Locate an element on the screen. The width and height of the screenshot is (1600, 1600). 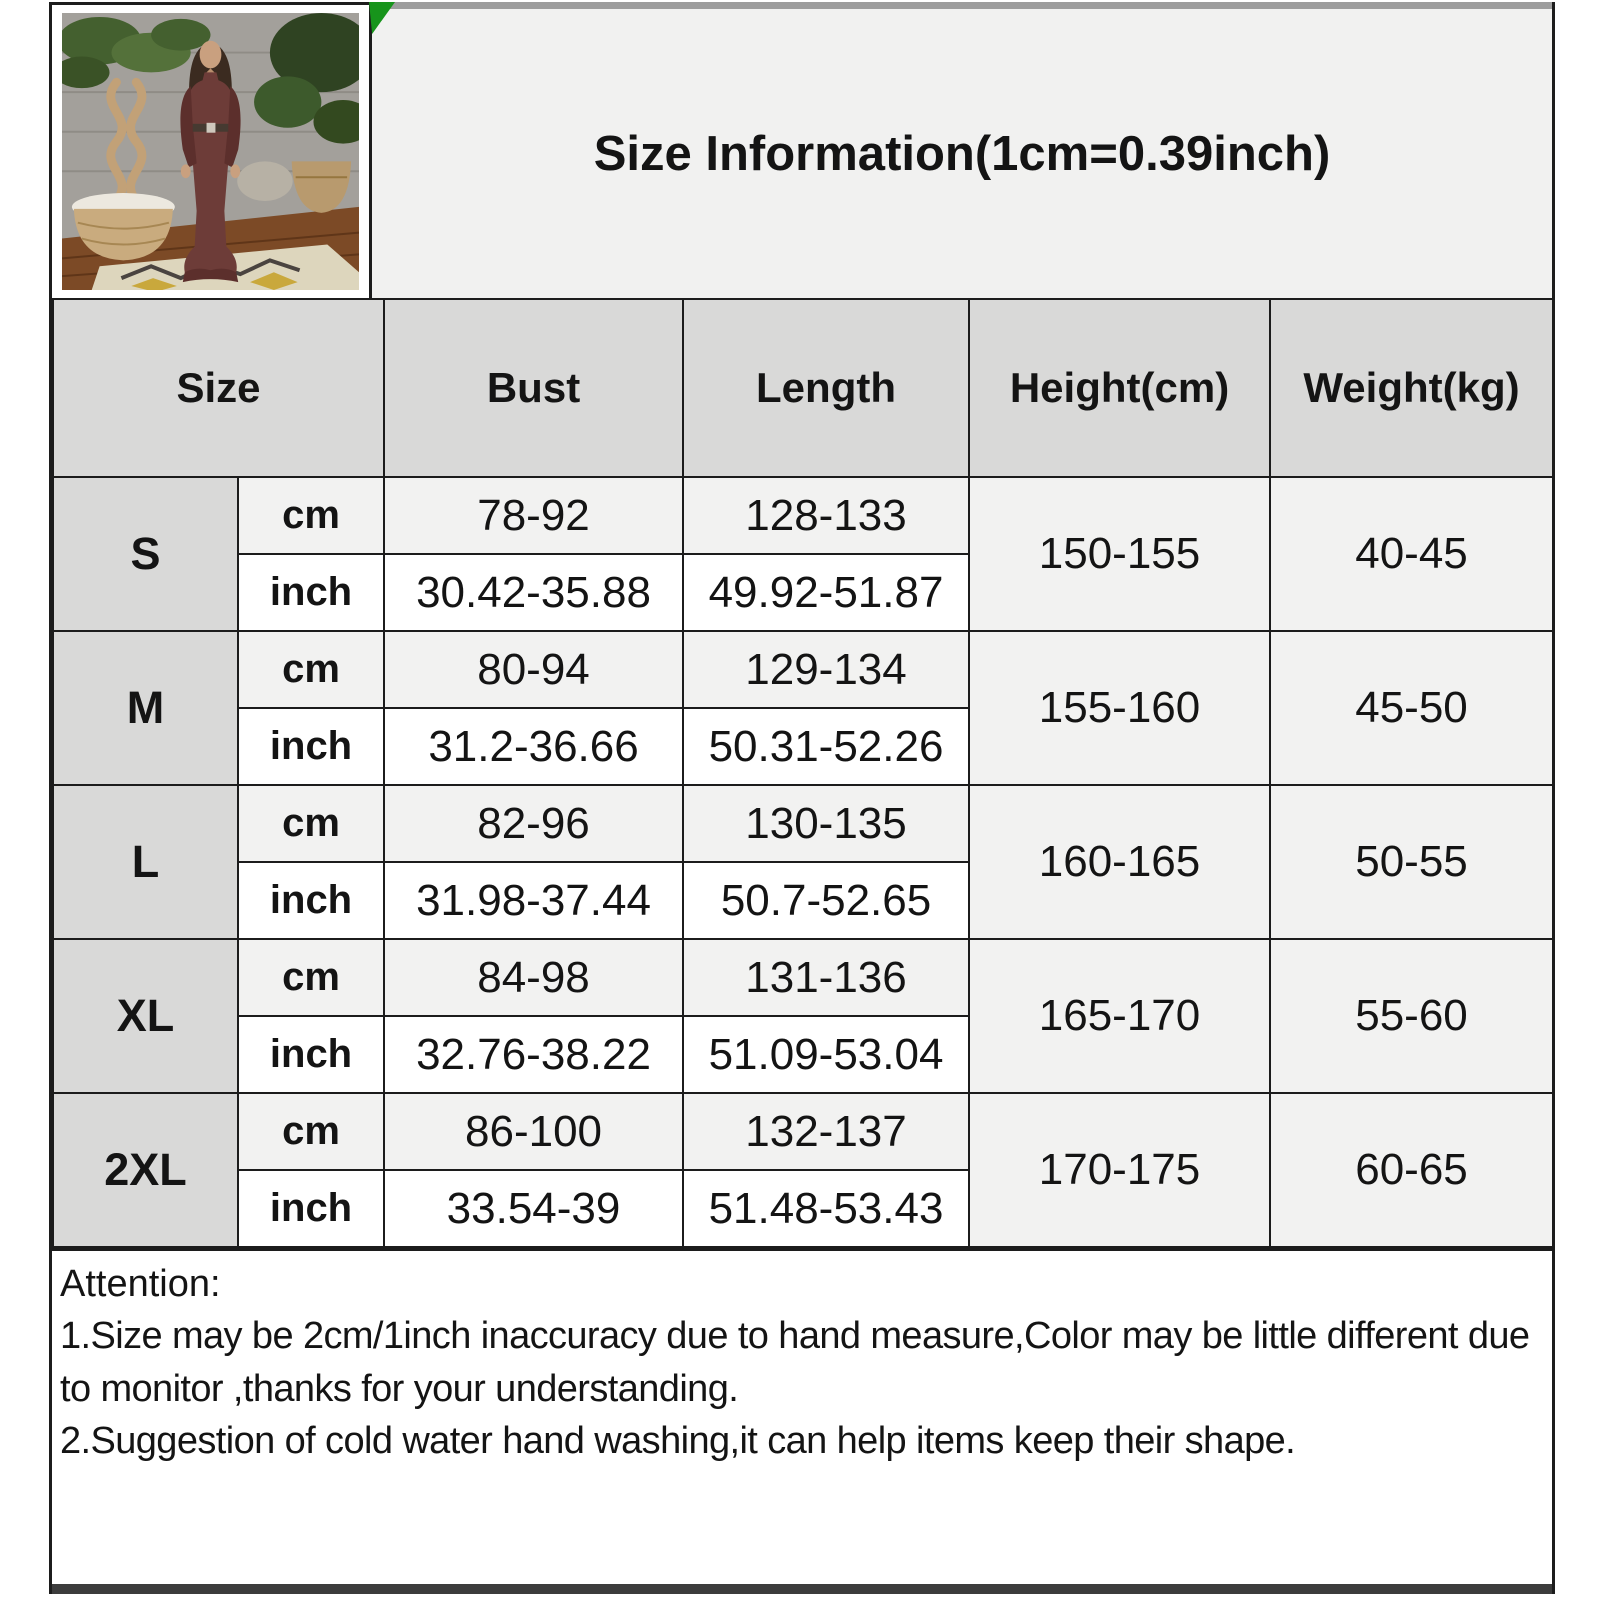
length-inch: 51.48-53.43 is located at coordinates (826, 1208).